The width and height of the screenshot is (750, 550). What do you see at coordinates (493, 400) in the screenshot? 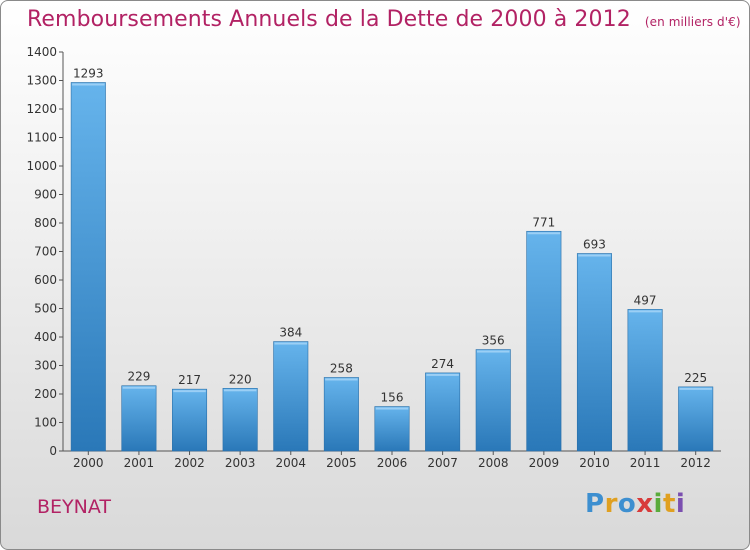
I see `bar-2008` at bounding box center [493, 400].